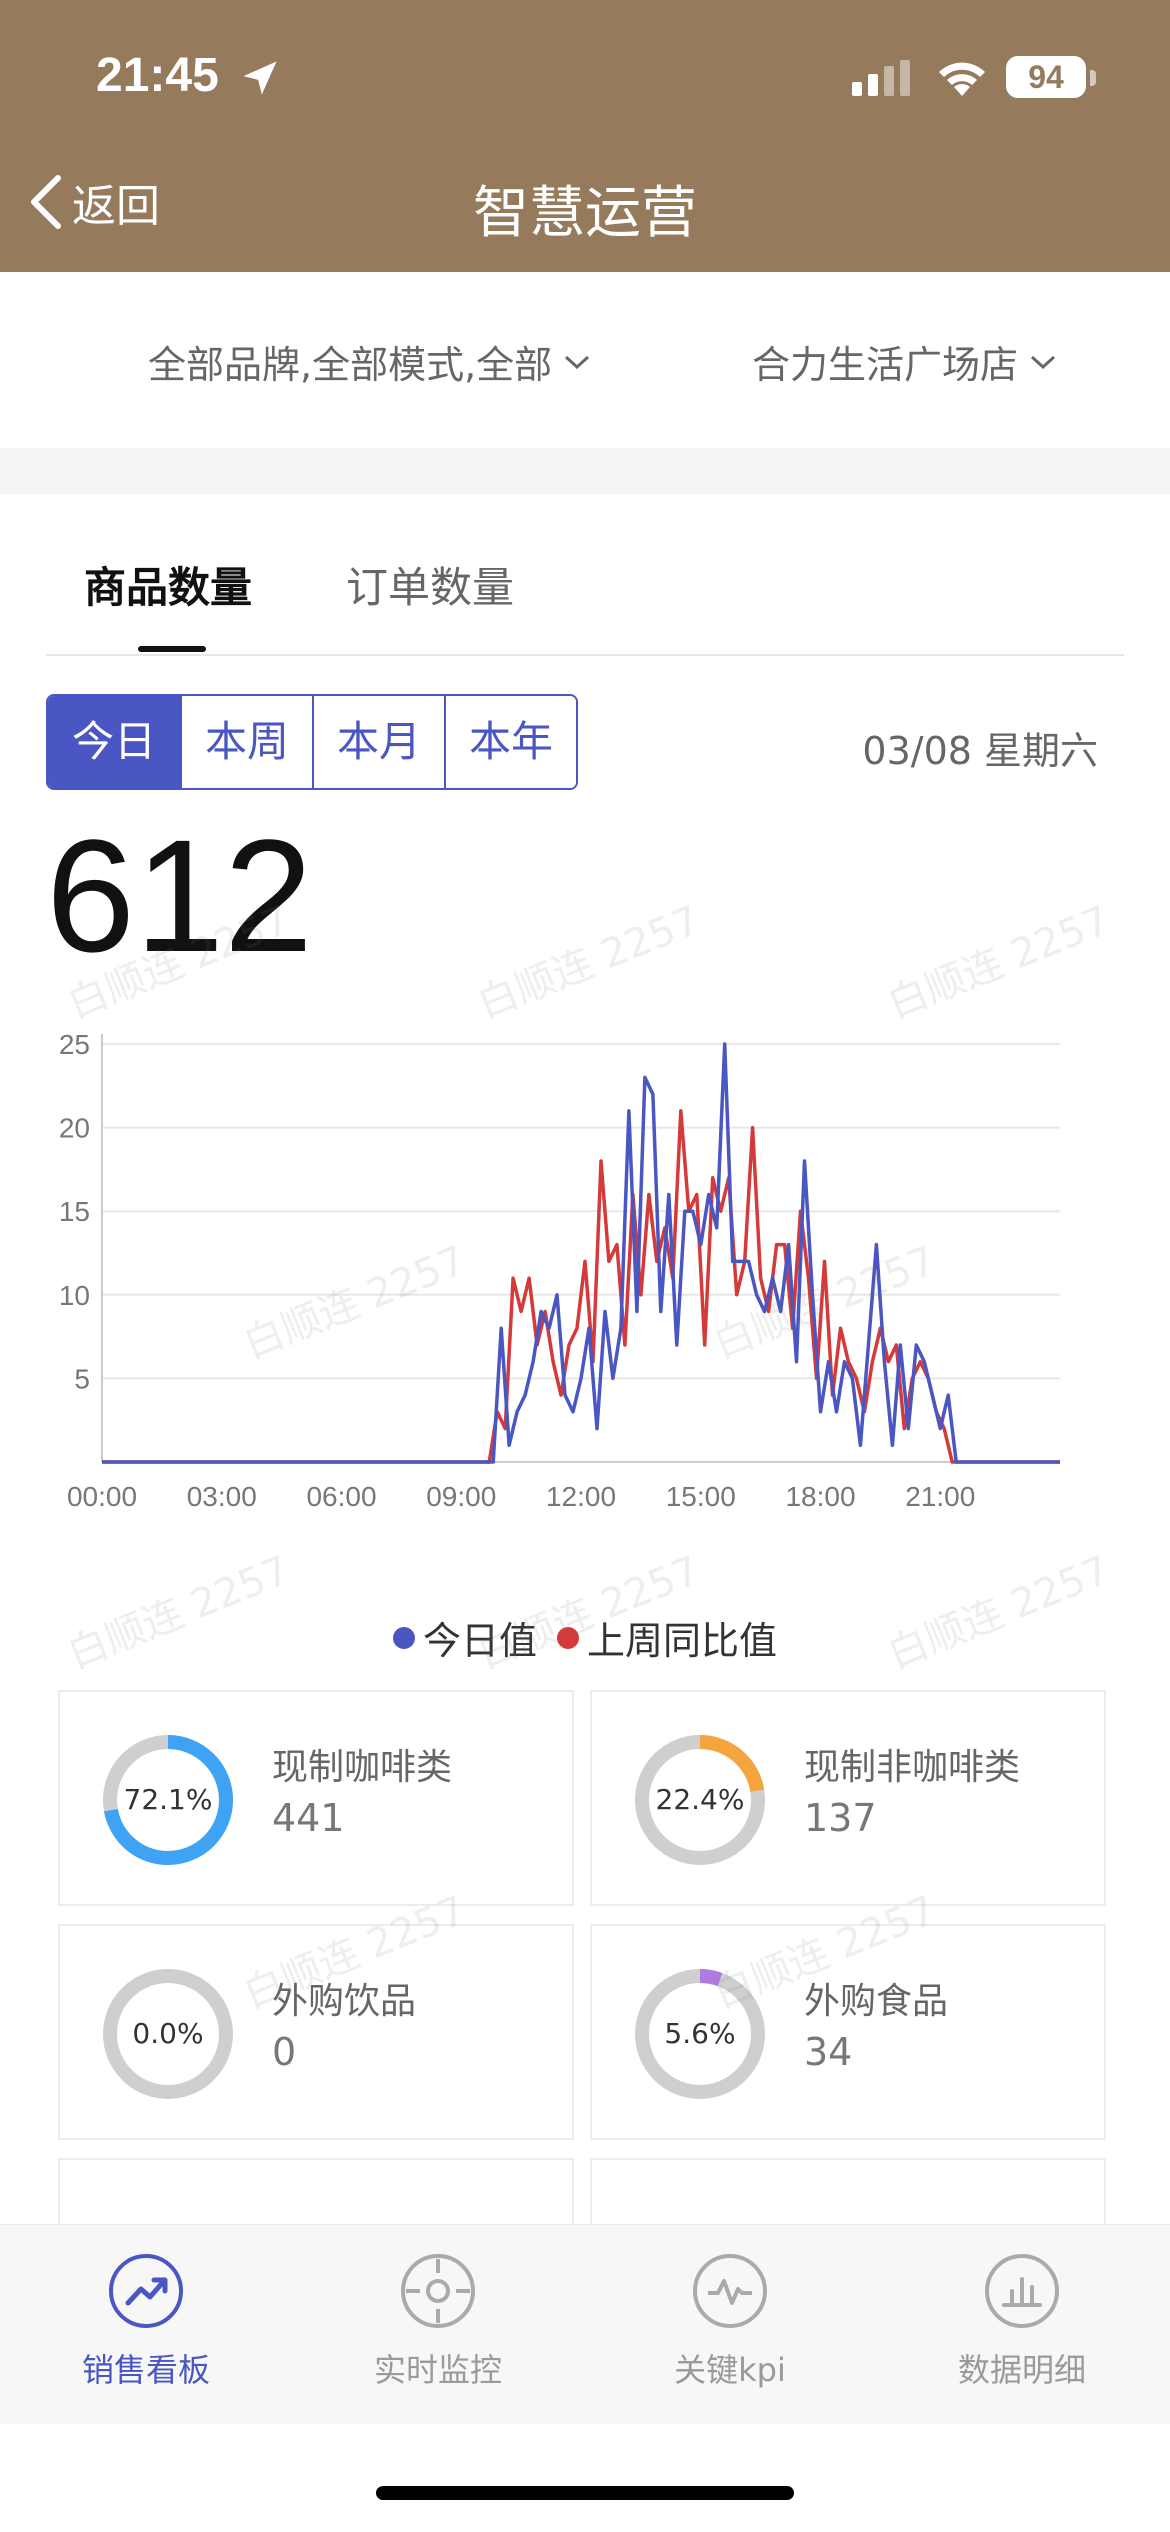  Describe the element at coordinates (246, 742) in the screenshot. I see `period-week-button: 本周` at that location.